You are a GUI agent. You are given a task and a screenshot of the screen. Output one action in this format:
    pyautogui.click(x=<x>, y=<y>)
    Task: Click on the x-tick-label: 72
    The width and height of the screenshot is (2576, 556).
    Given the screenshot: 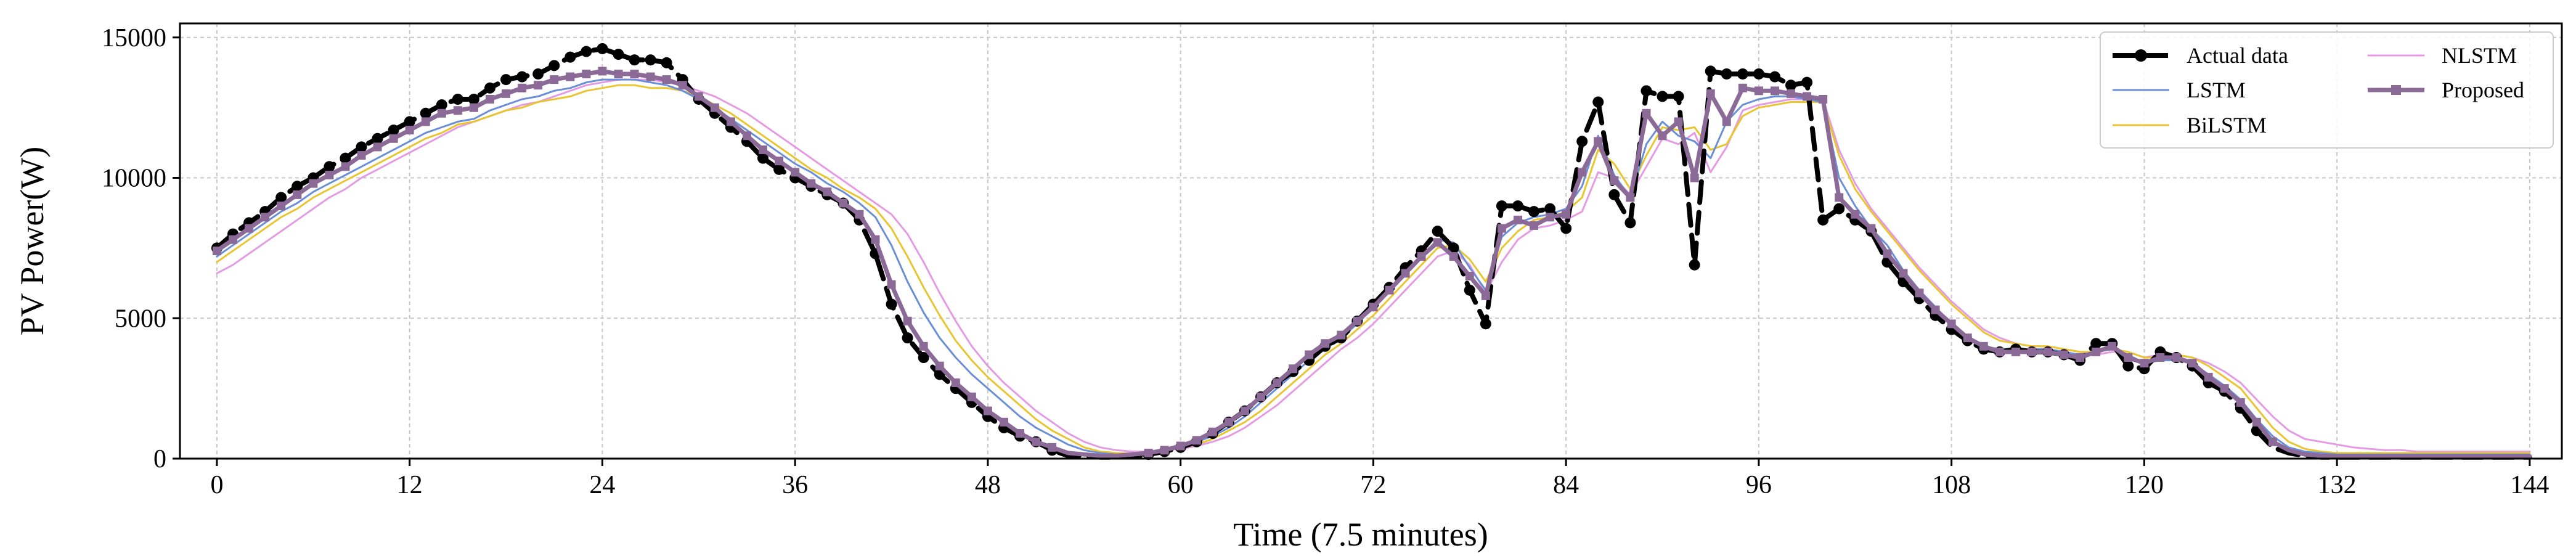 What is the action you would take?
    pyautogui.click(x=1373, y=485)
    